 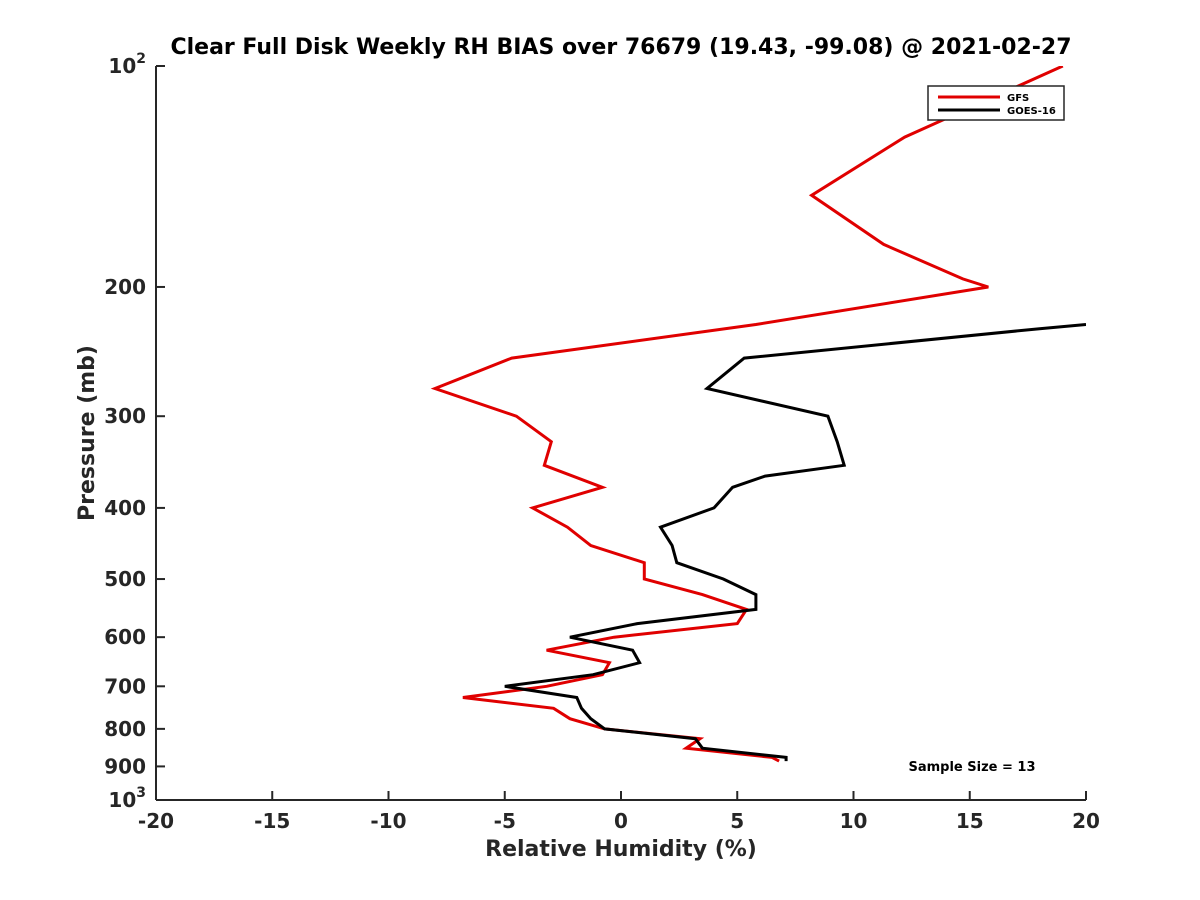 I want to click on x-tick-label: 0, so click(x=621, y=821).